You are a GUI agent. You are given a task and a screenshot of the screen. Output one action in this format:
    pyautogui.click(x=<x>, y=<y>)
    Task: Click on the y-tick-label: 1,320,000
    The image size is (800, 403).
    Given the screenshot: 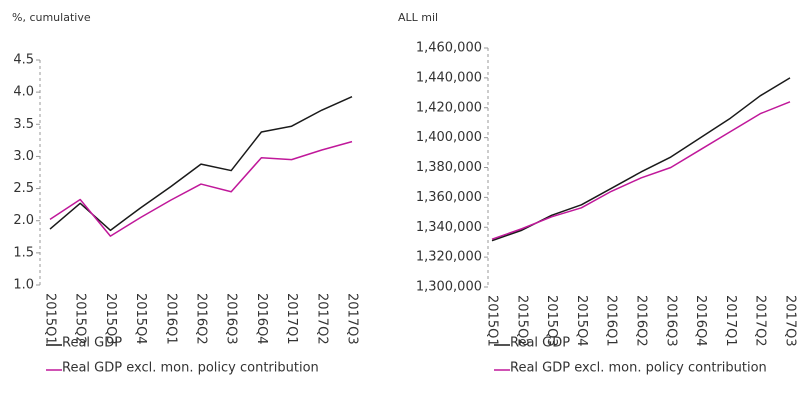 What is the action you would take?
    pyautogui.click(x=449, y=257)
    